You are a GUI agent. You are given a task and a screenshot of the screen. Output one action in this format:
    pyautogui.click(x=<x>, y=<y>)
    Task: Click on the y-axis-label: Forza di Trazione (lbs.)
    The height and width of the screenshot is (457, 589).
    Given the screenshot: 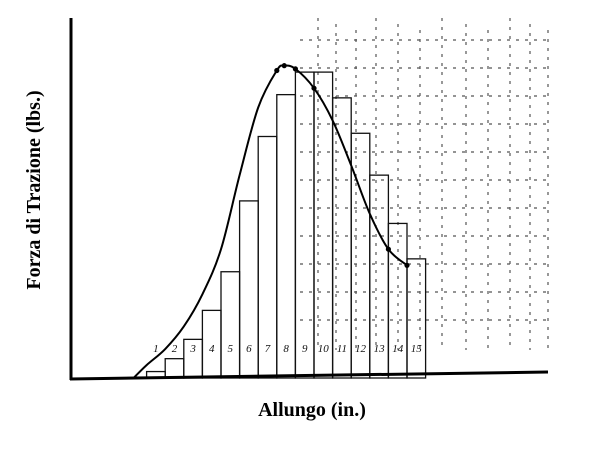 What is the action you would take?
    pyautogui.click(x=34, y=189)
    